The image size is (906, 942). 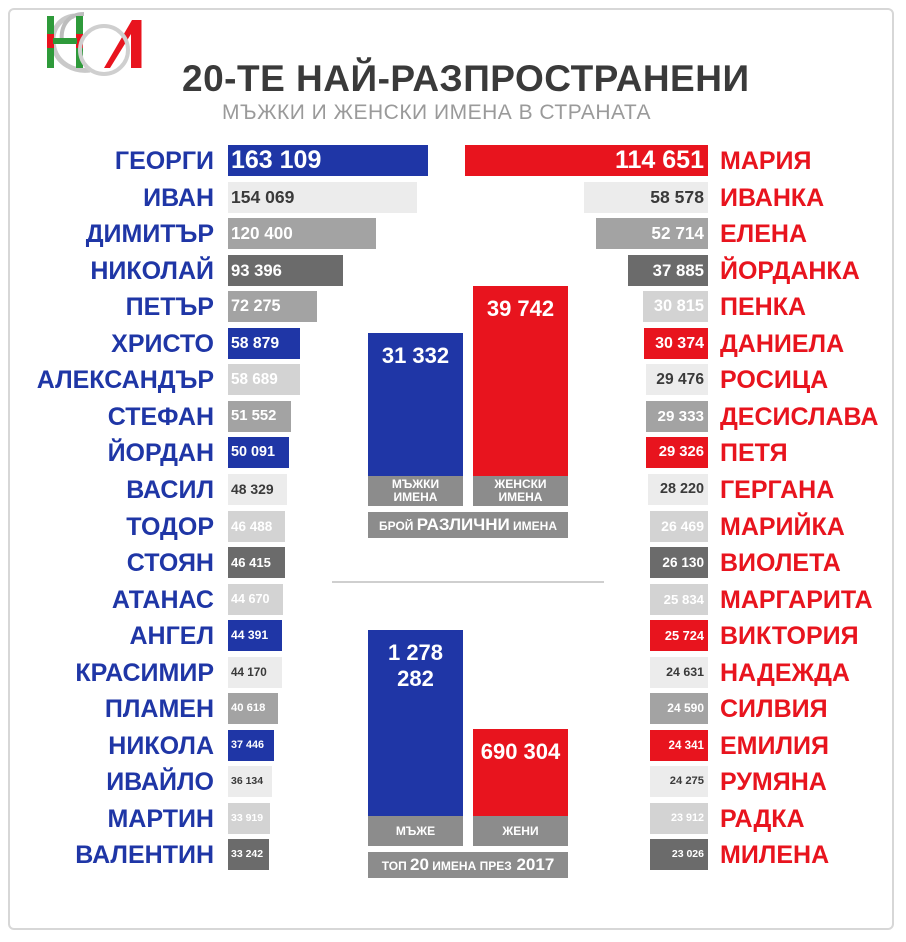 What do you see at coordinates (681, 488) in the screenshot?
I see `female-value-label: 28 220` at bounding box center [681, 488].